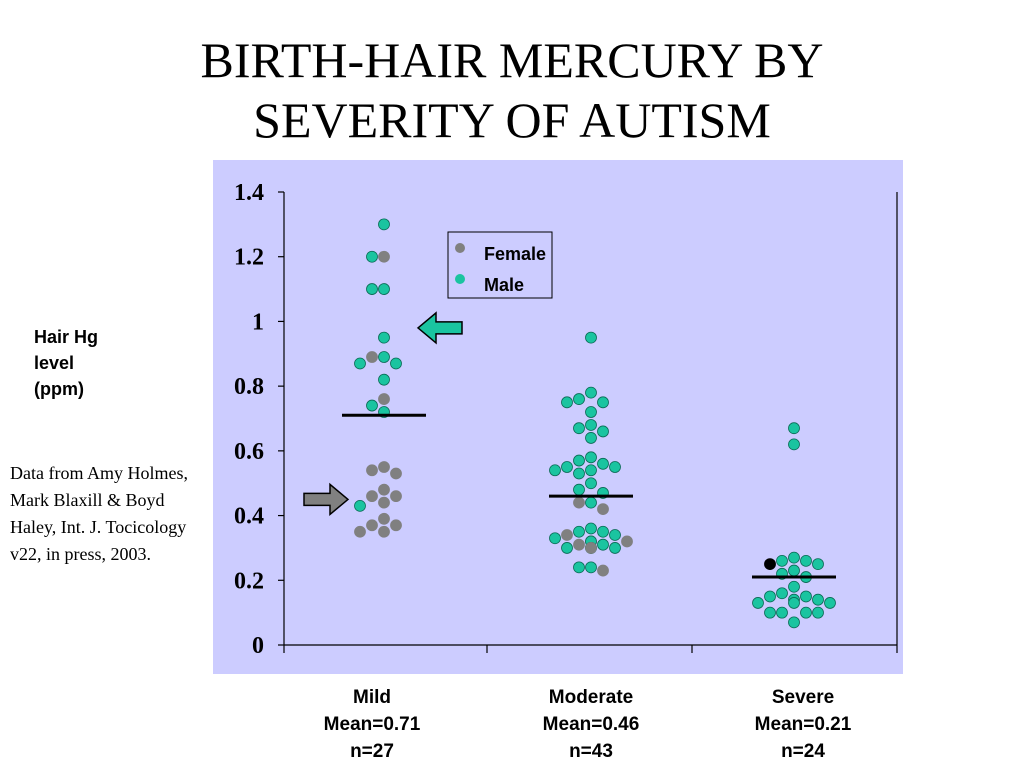 The height and width of the screenshot is (768, 1024). I want to click on legend-marker-male, so click(460, 279).